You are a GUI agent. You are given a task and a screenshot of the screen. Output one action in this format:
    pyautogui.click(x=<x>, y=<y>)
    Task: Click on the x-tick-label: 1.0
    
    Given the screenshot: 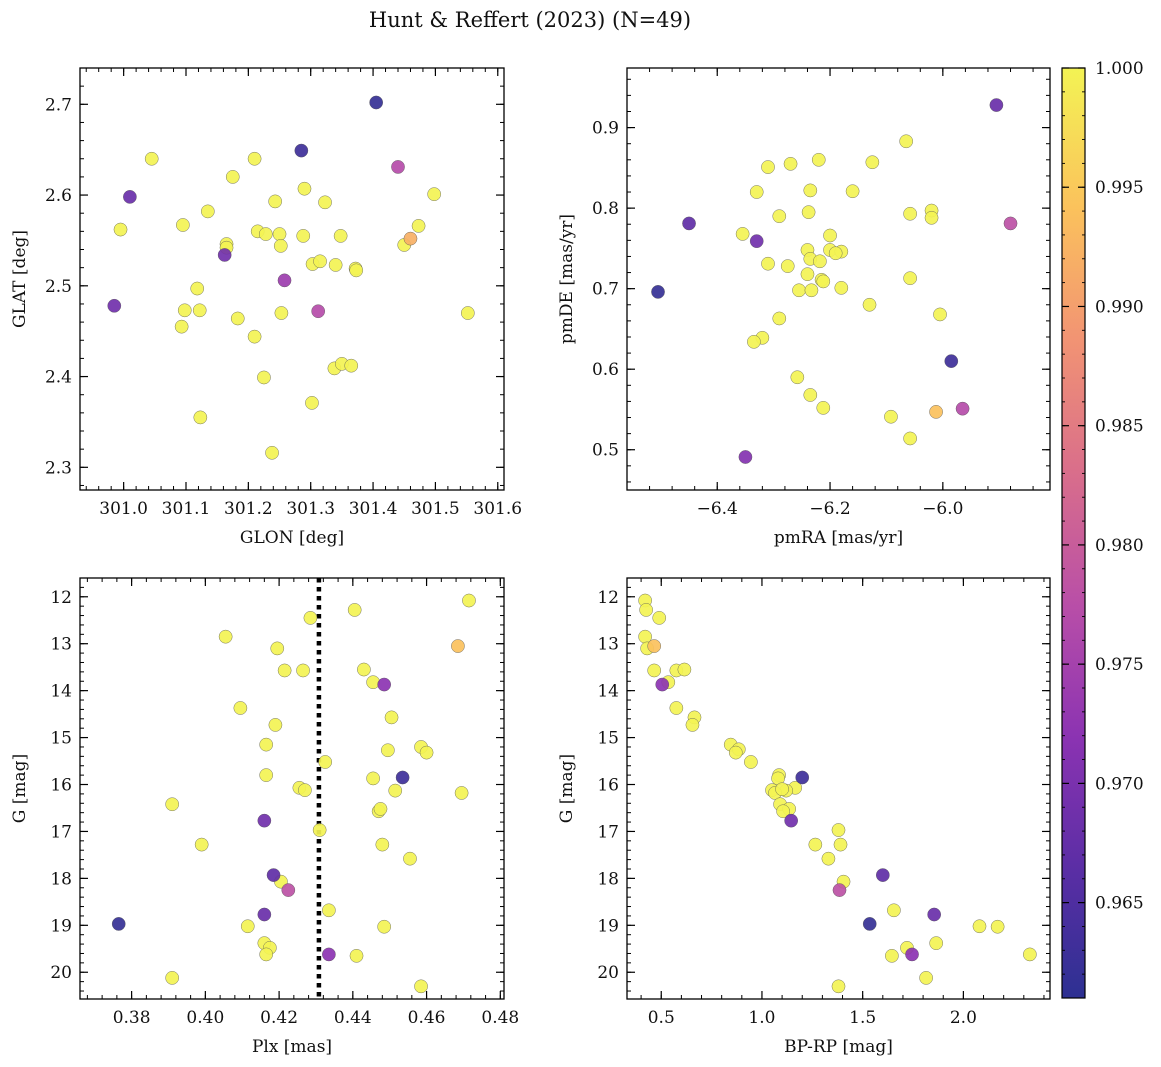 What is the action you would take?
    pyautogui.click(x=761, y=1018)
    